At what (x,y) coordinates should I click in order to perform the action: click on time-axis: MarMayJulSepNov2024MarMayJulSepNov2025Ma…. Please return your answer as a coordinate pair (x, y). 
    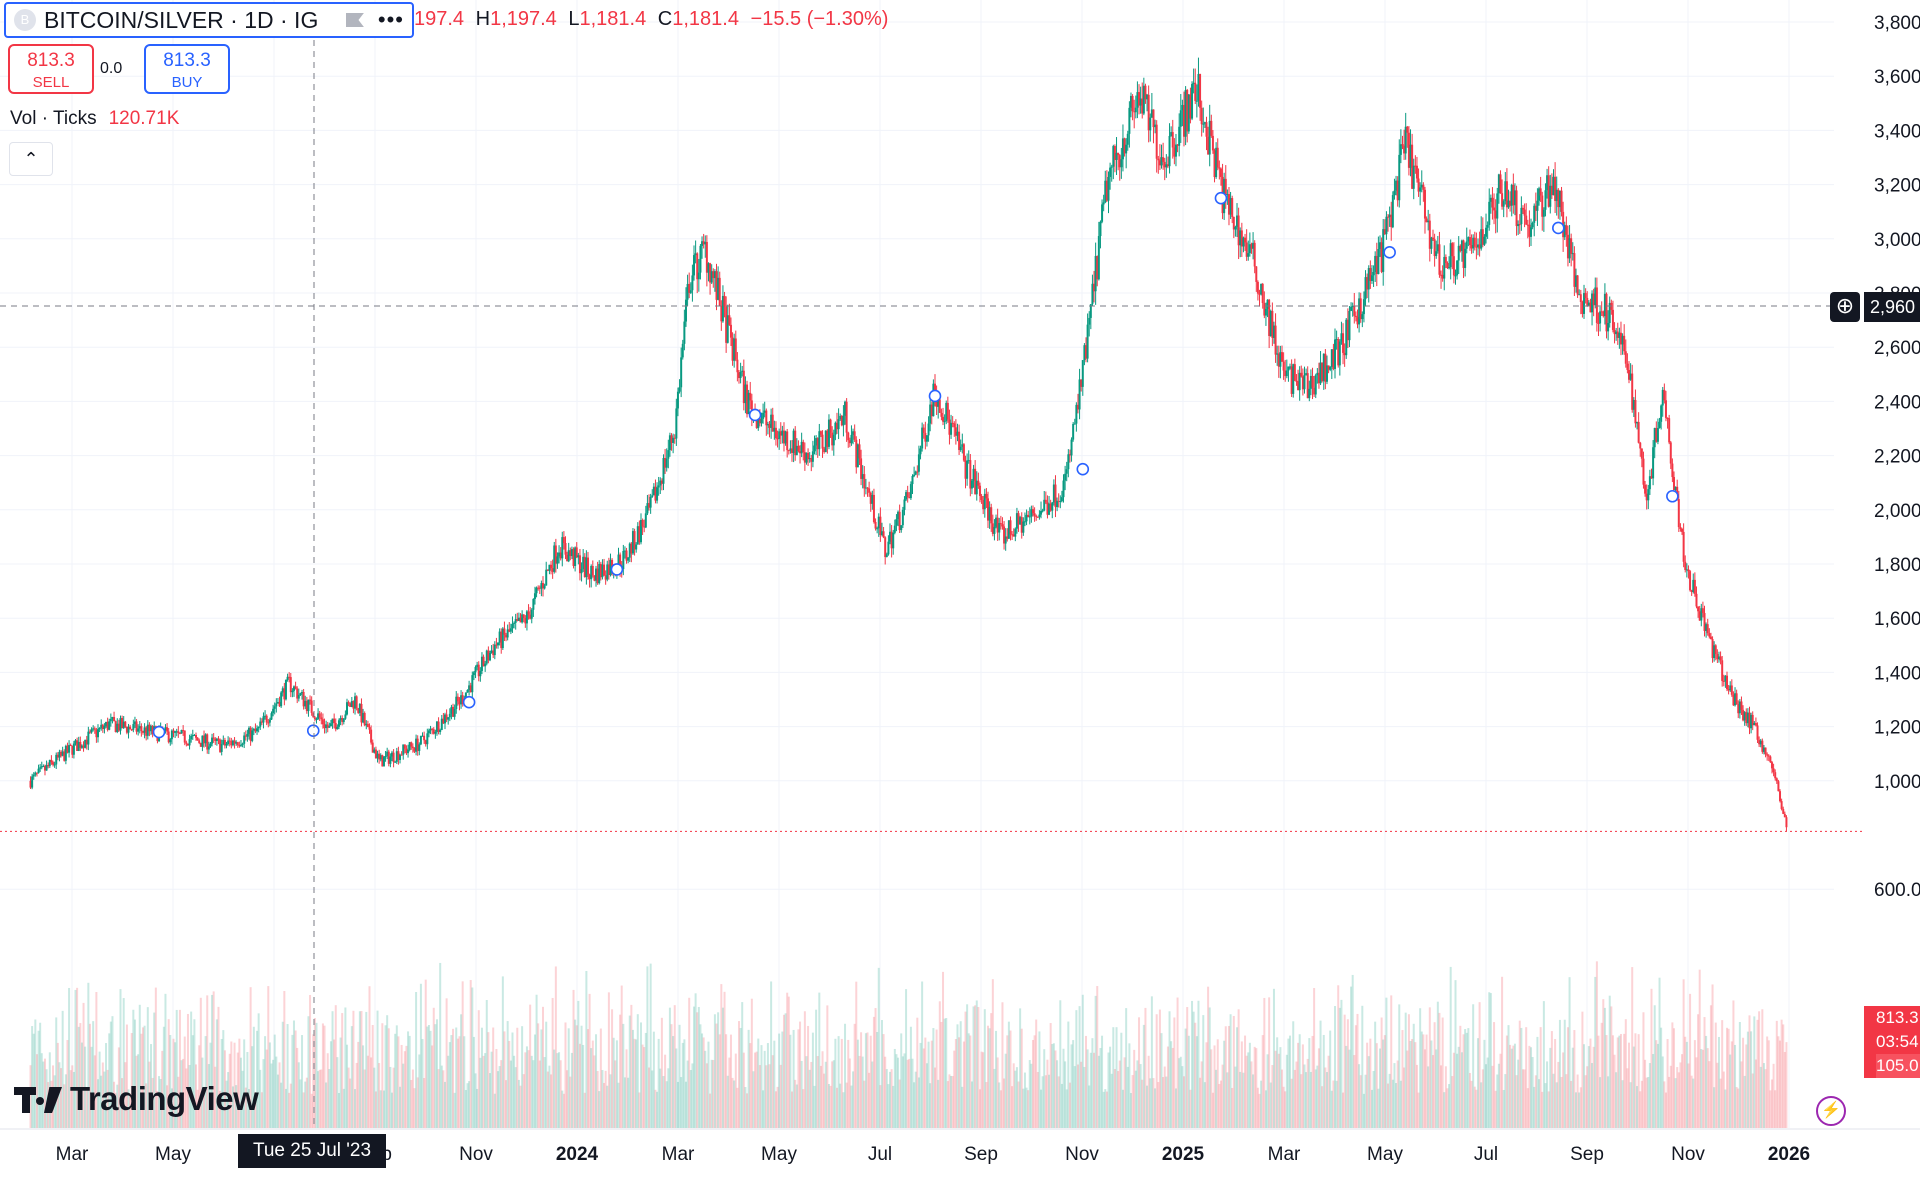
    Looking at the image, I should click on (933, 1154).